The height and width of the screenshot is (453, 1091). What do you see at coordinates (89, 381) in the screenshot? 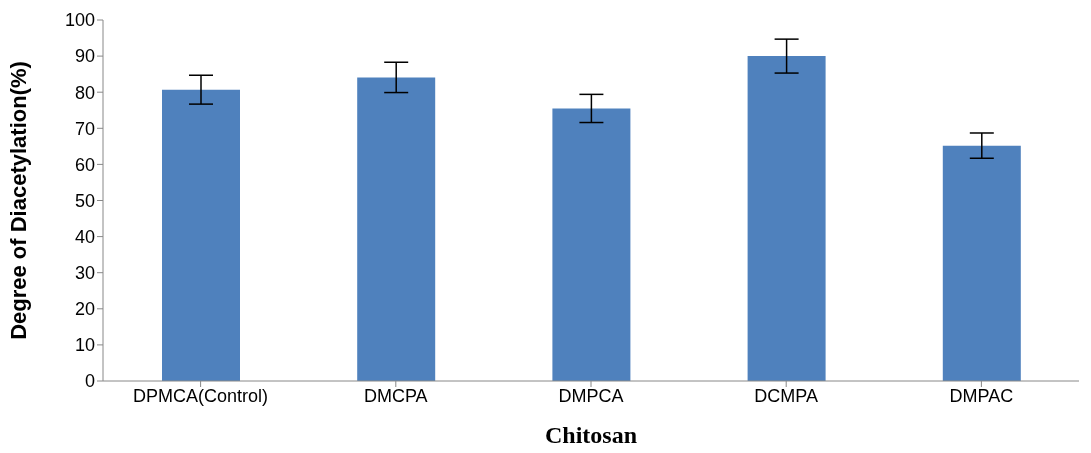
I see `y-tick-label: 0` at bounding box center [89, 381].